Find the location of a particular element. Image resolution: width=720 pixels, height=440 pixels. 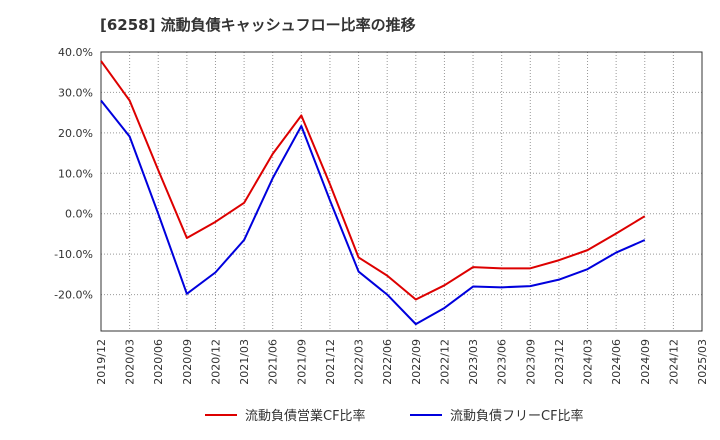

x-tick-label: 2022/06 is located at coordinates (387, 362).